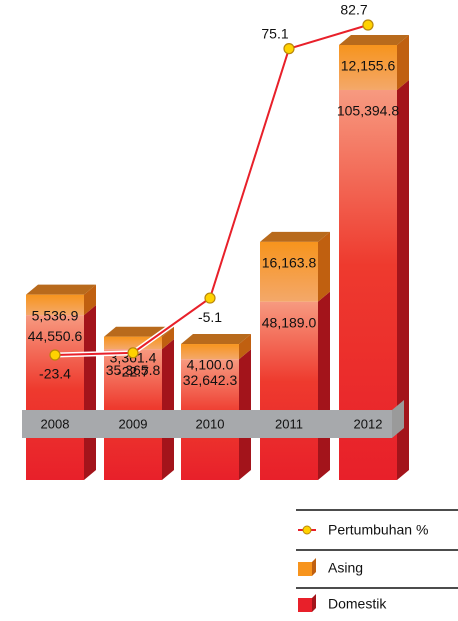 This screenshot has height=621, width=458. Describe the element at coordinates (55, 315) in the screenshot. I see `data-label: 5,536.9` at that location.